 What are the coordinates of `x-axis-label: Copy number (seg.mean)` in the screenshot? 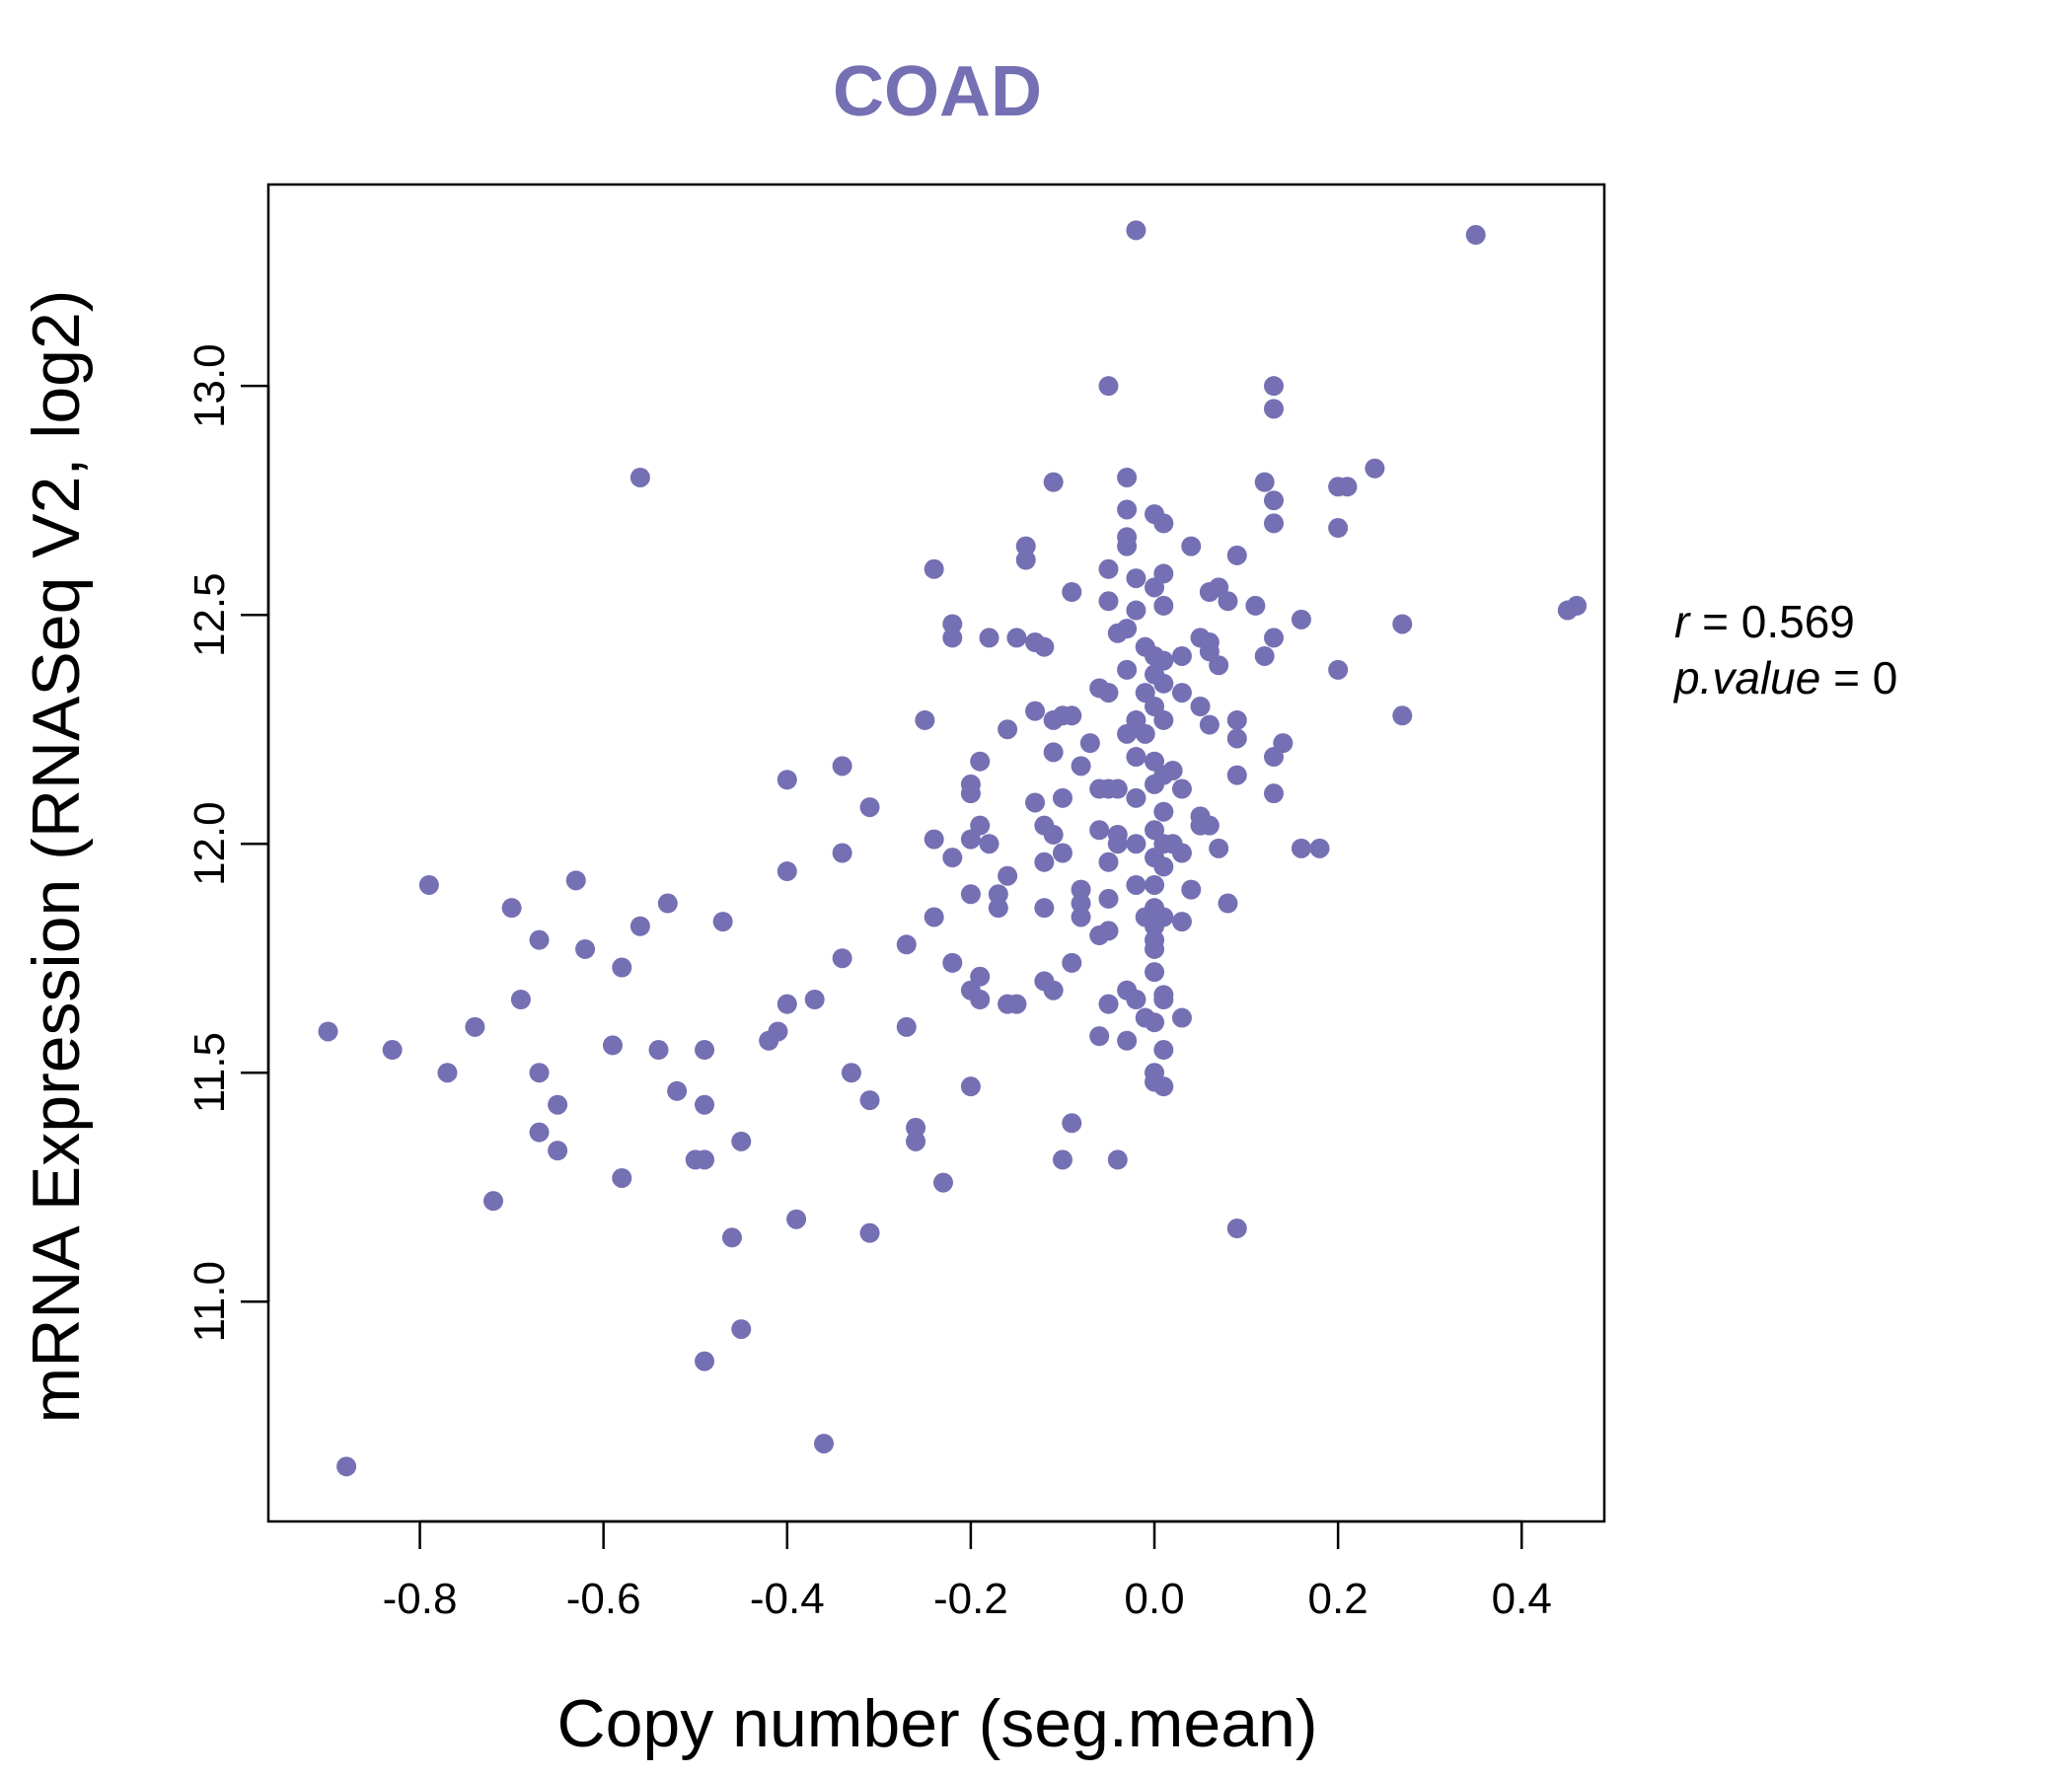 It's located at (937, 1724).